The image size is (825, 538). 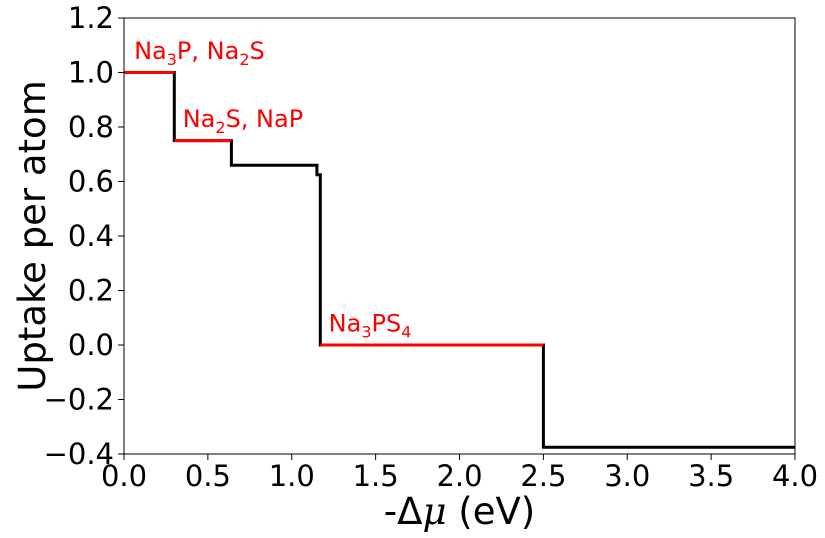 I want to click on x-tick-label: 3.5, so click(x=711, y=476).